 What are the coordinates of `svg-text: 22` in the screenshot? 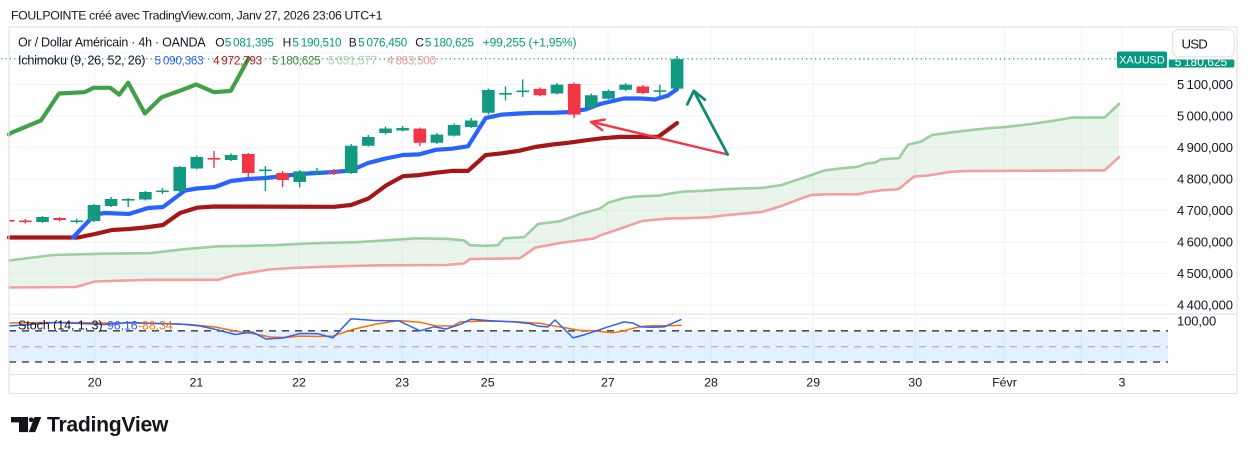 It's located at (299, 383).